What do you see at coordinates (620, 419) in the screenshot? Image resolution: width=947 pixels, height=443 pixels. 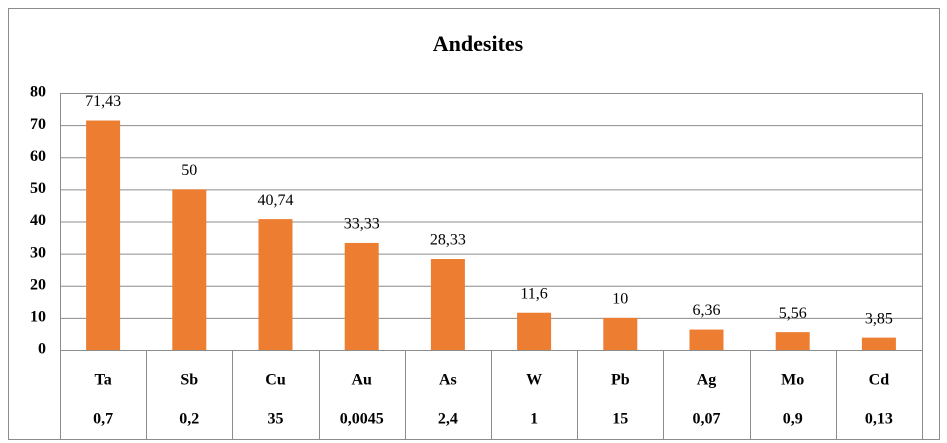 I see `category-value: 15` at bounding box center [620, 419].